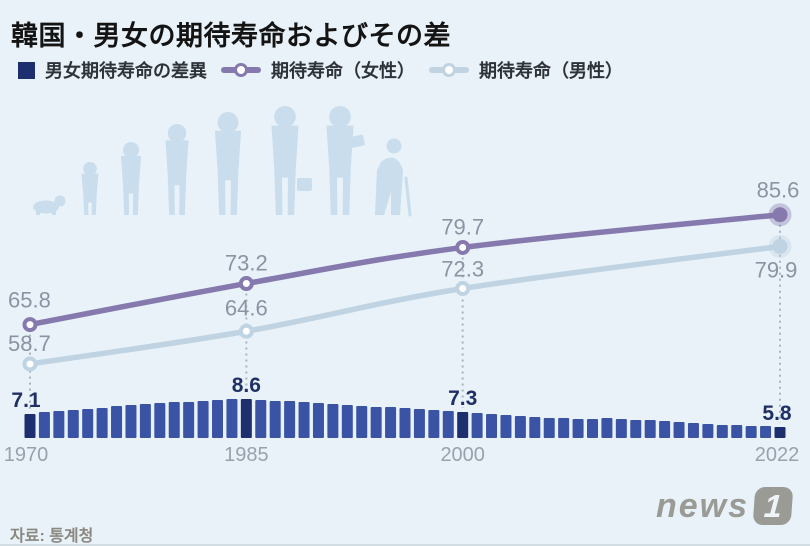  I want to click on gap-bar-1972, so click(59, 424).